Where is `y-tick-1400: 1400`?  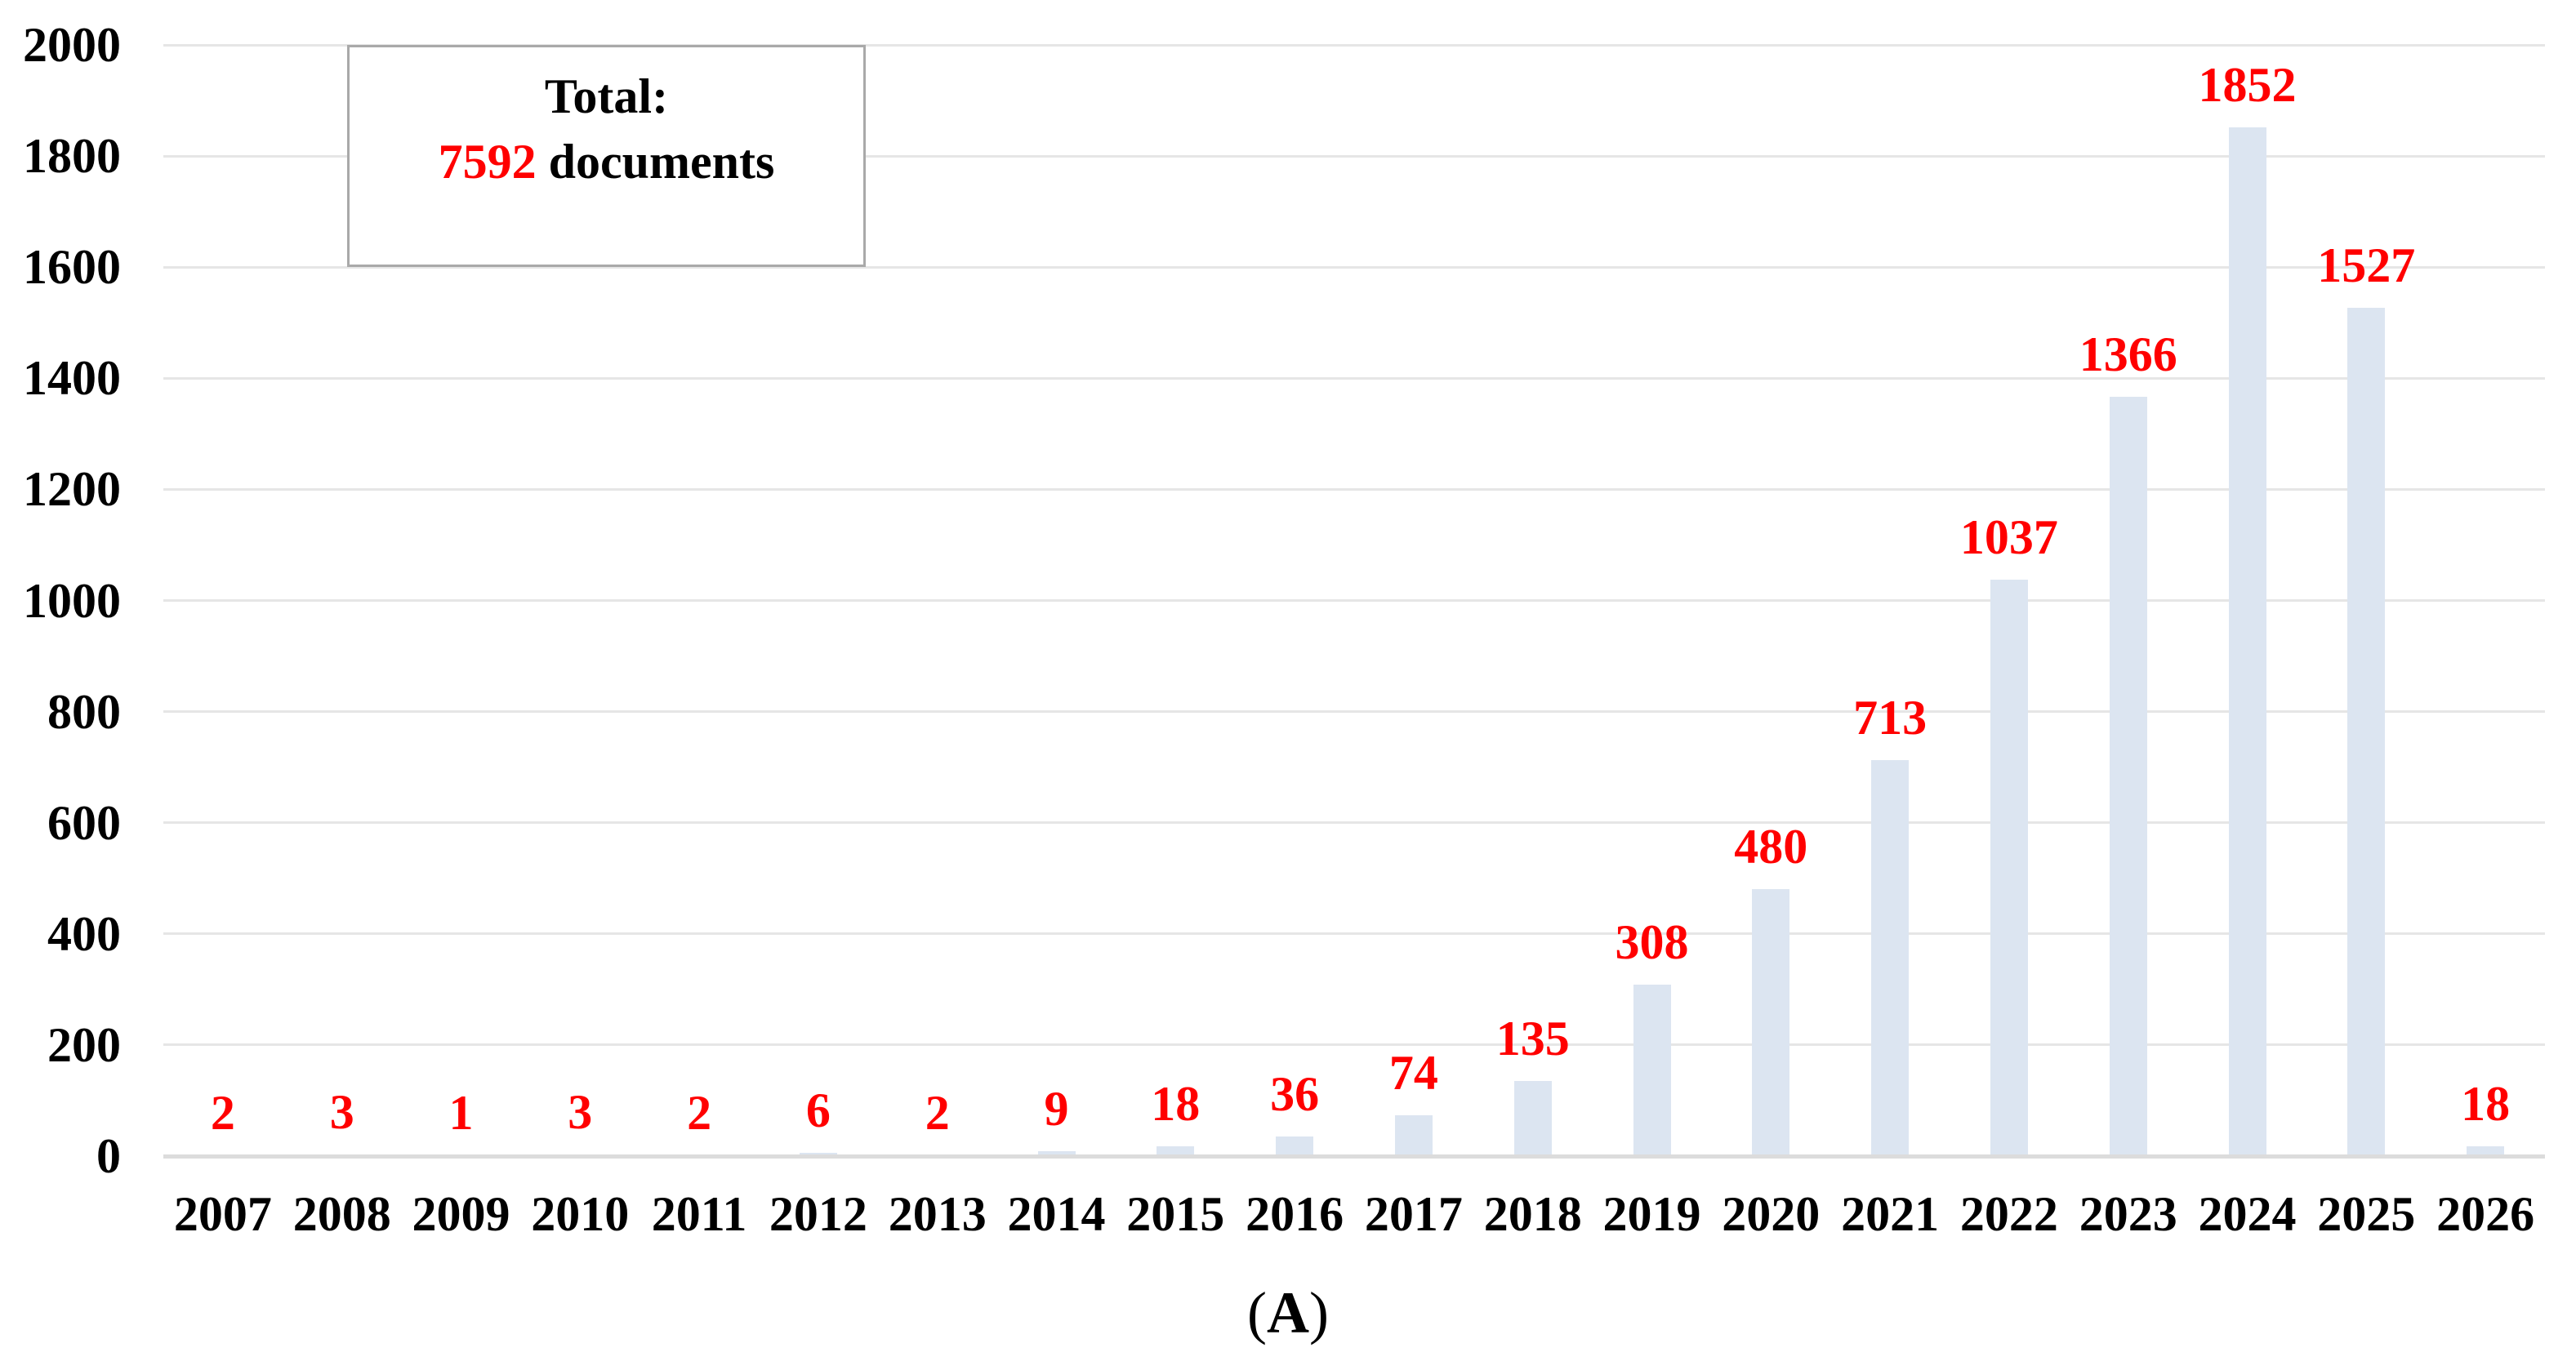 y-tick-1400: 1400 is located at coordinates (72, 378).